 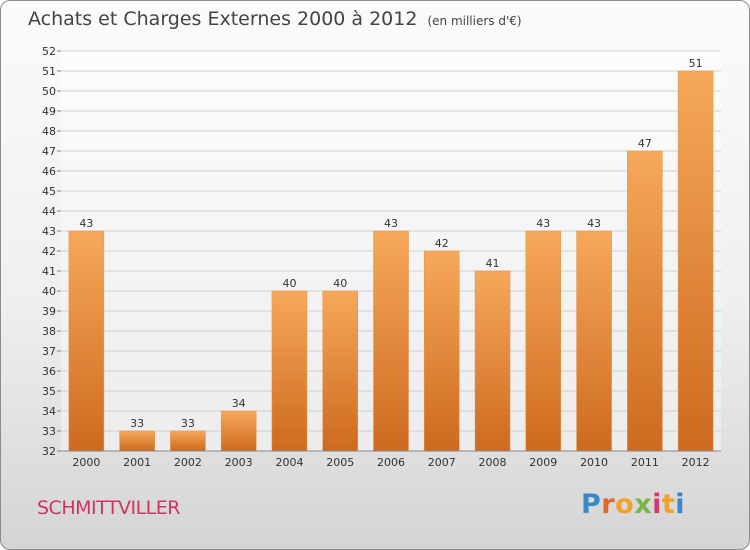 I want to click on y-tick-label: 46, so click(x=49, y=171).